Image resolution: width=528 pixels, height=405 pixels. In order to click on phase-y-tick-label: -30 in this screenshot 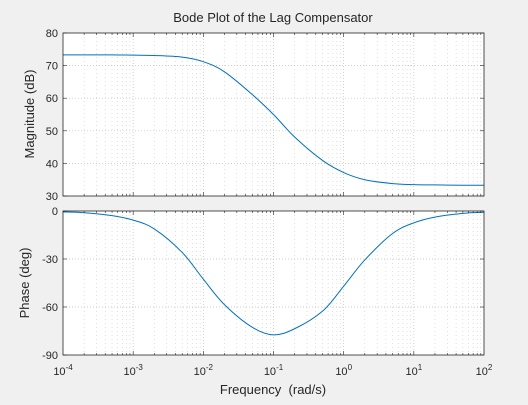, I will do `click(50, 260)`.